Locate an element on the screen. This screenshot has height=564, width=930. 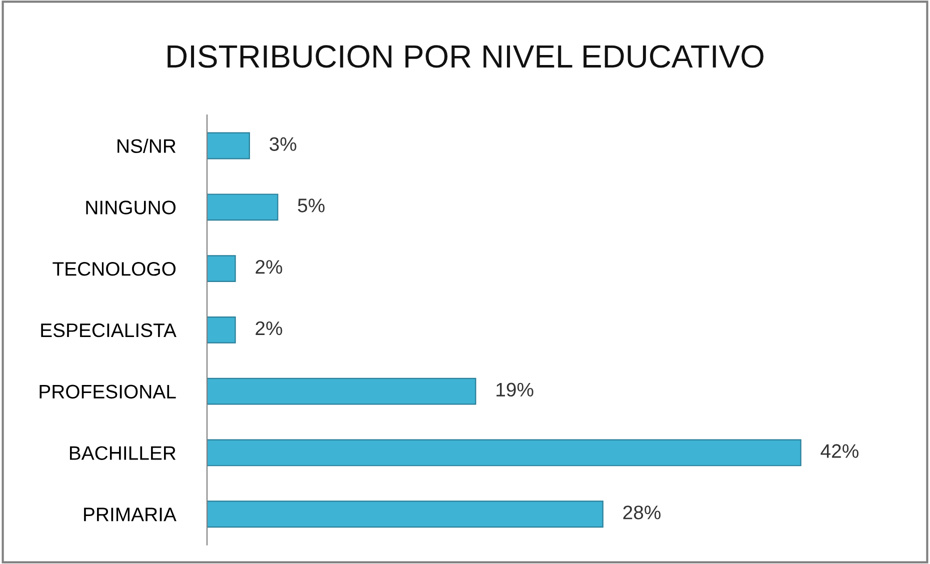
y-tick-label: TECNOLOGO is located at coordinates (114, 269).